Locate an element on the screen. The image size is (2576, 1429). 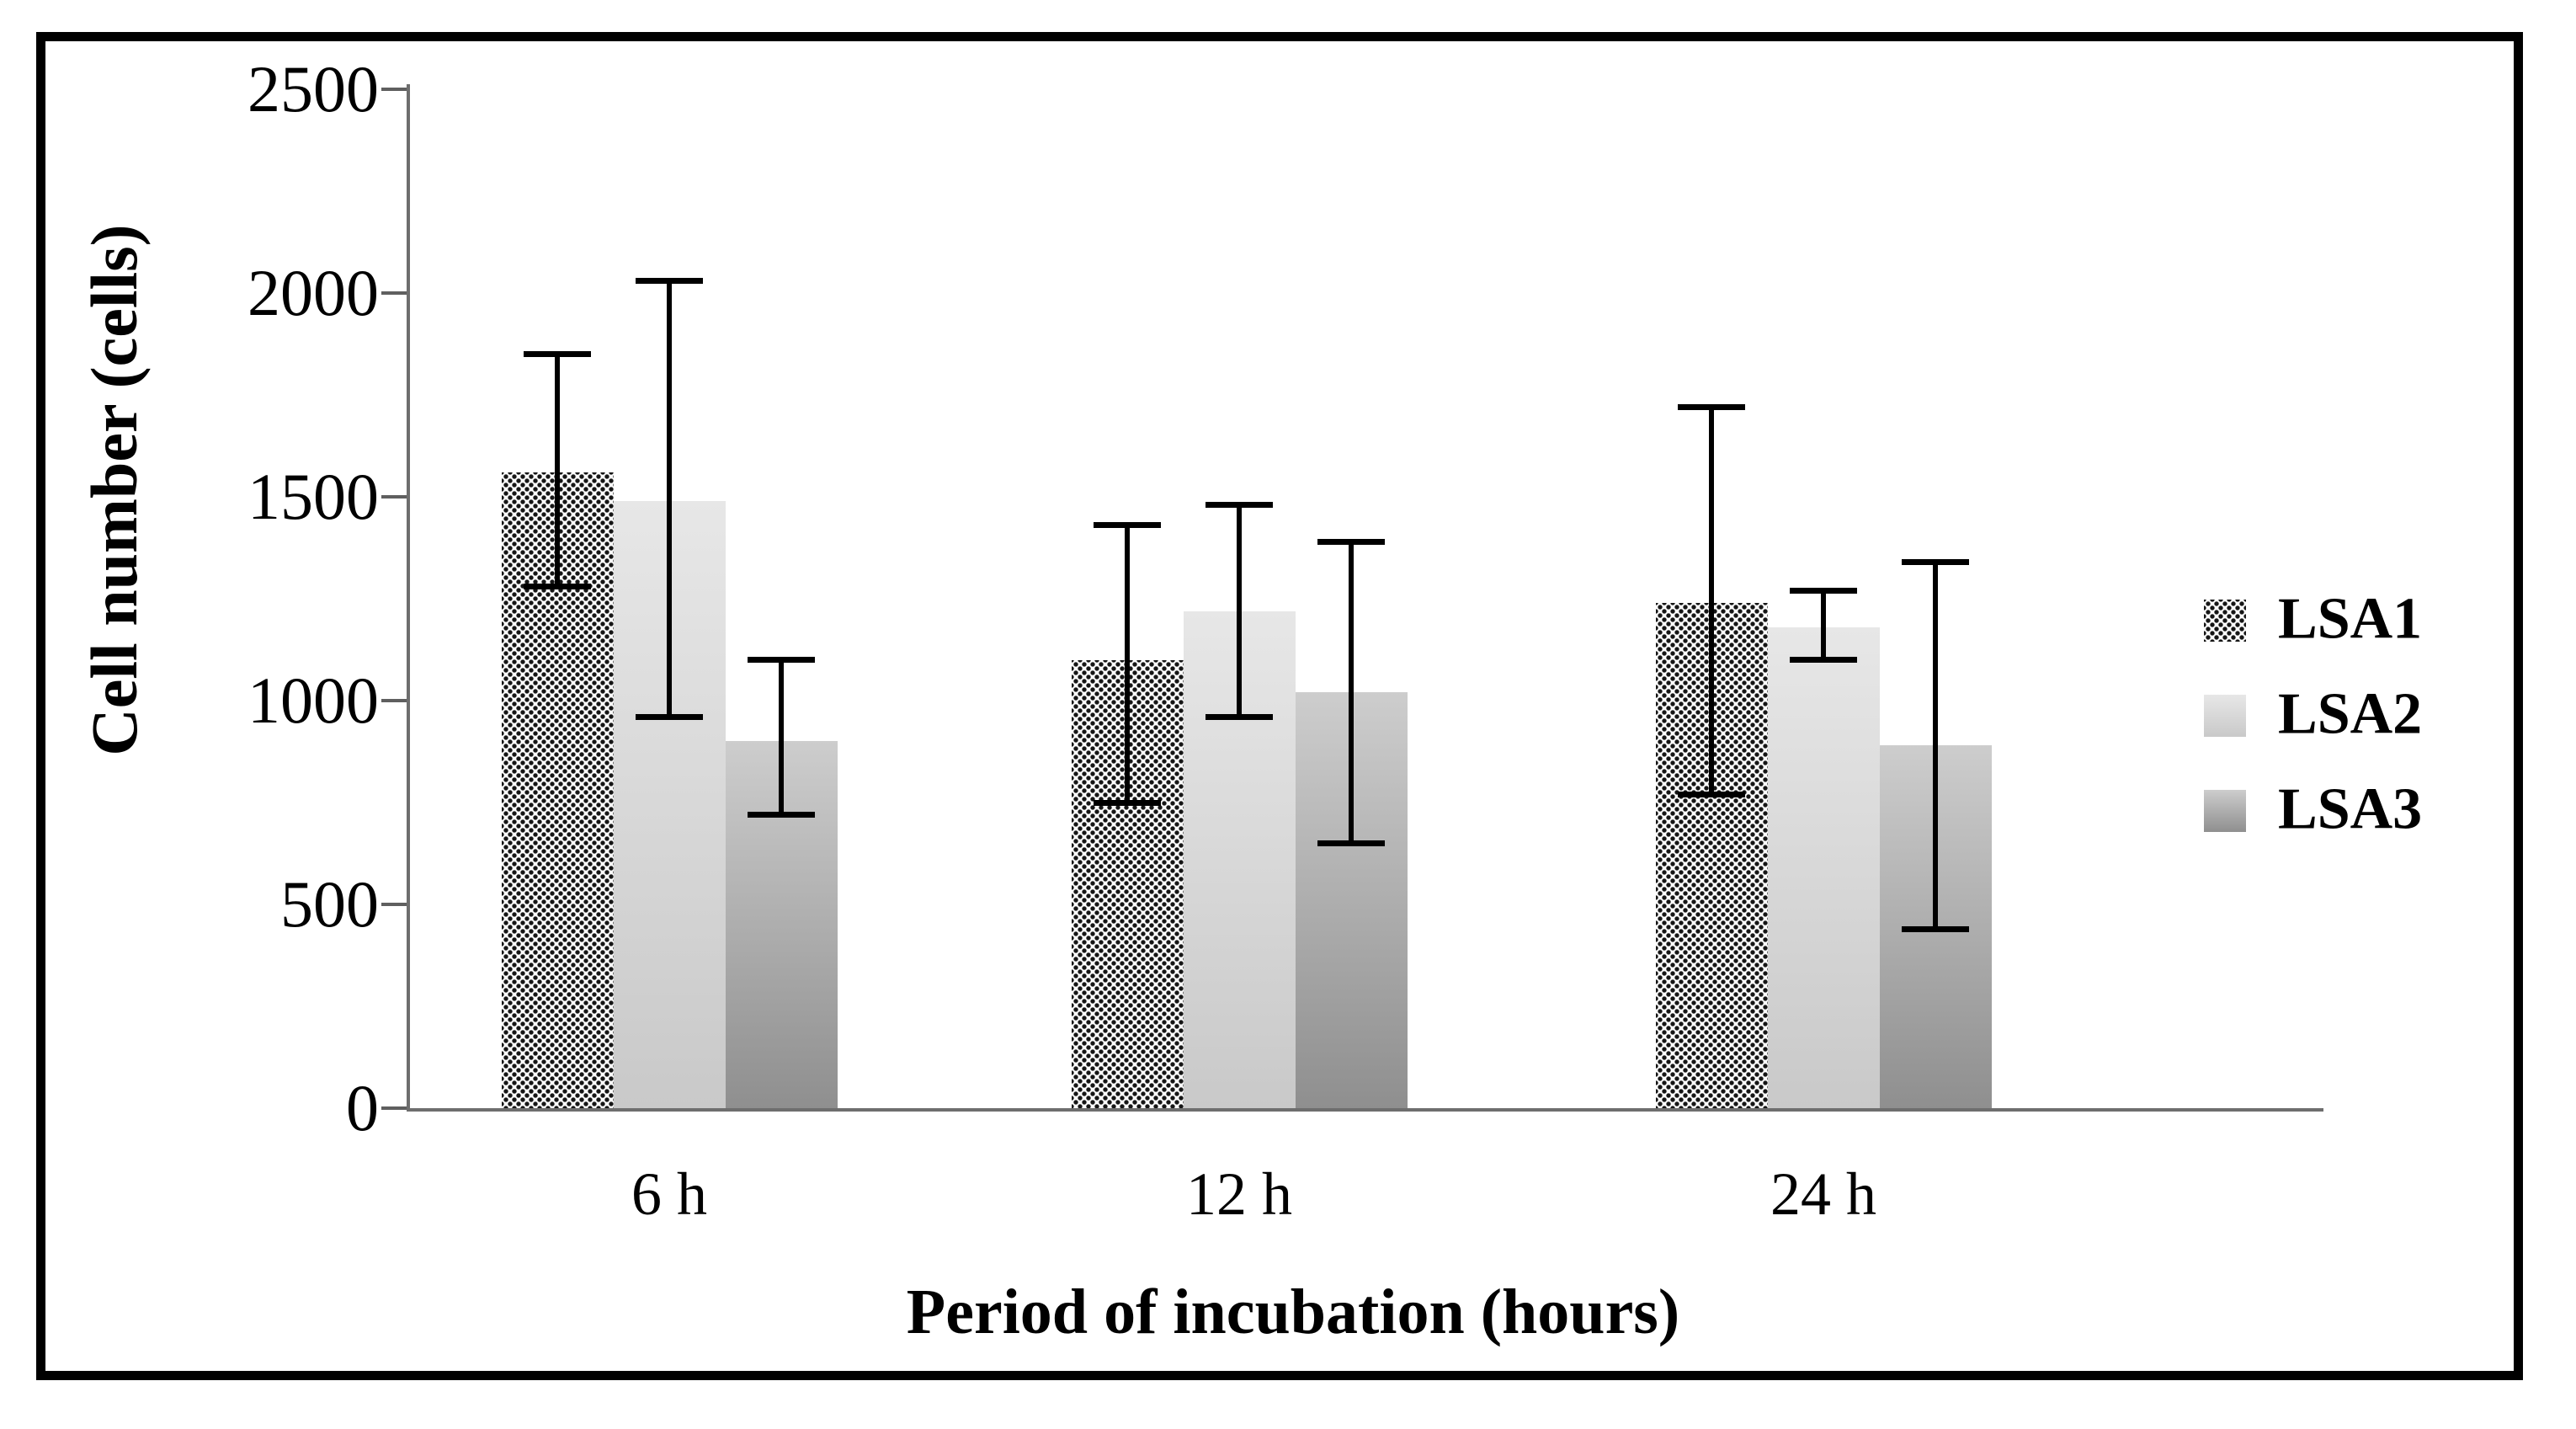
y-axis-title: Cell number (cells) is located at coordinates (114, 490).